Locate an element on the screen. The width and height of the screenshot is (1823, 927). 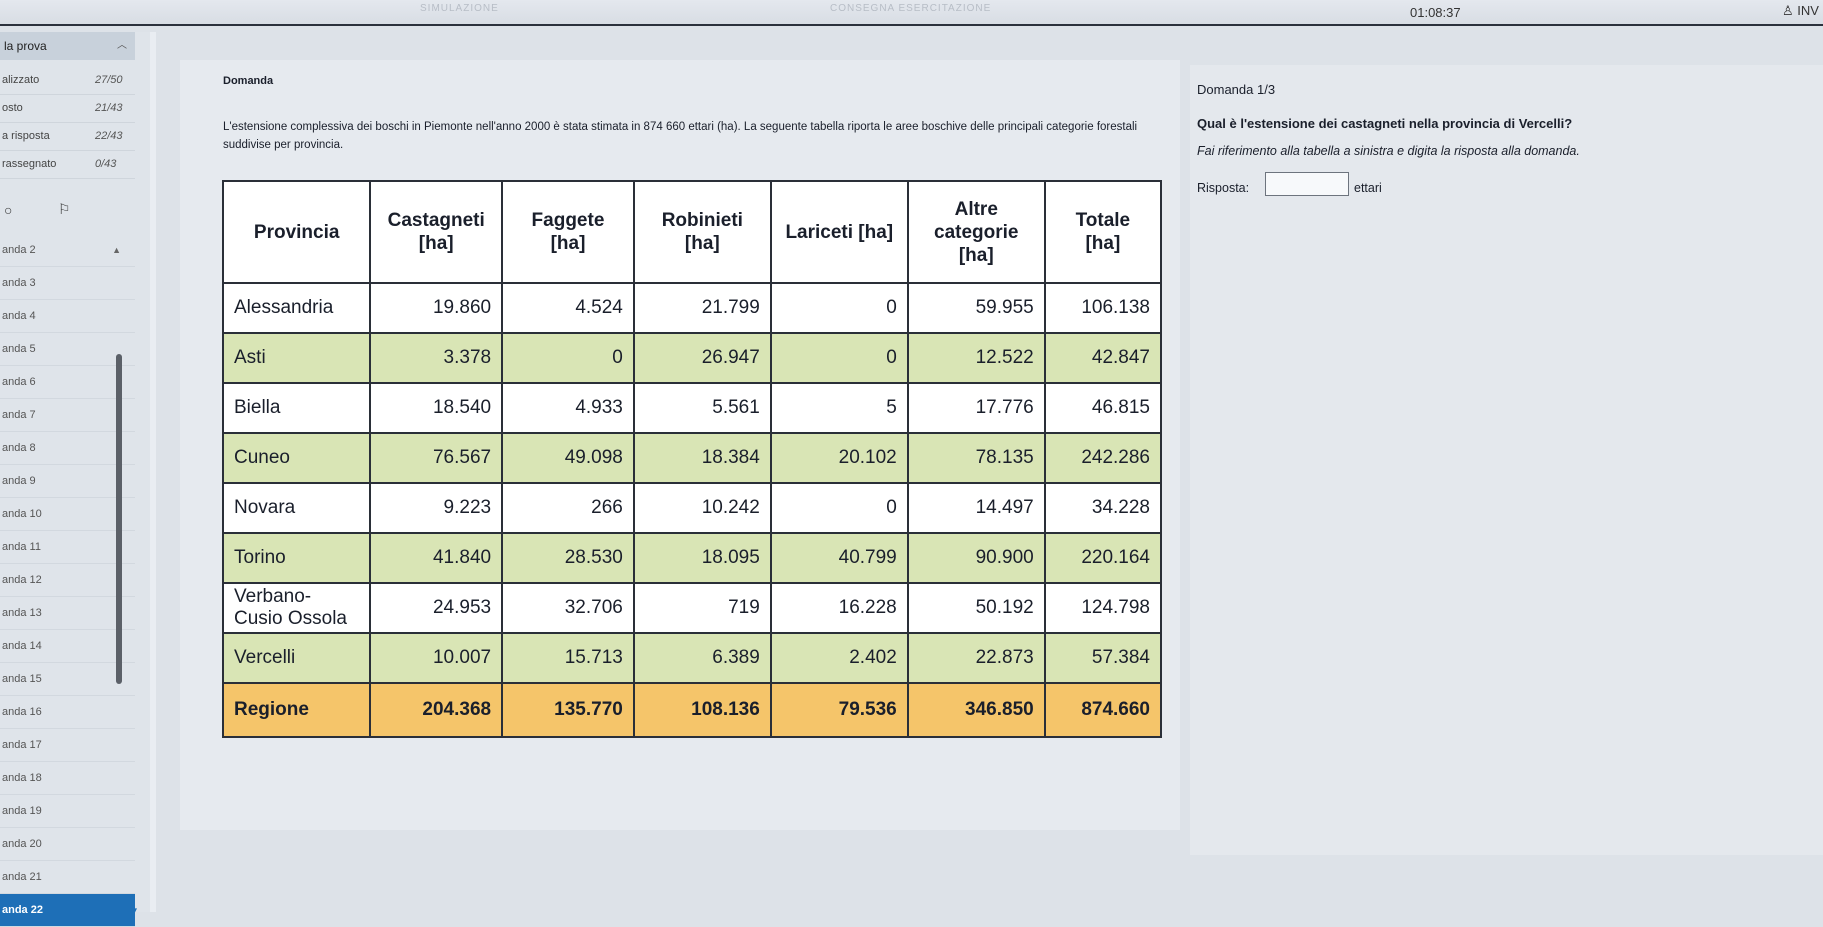
sidebar-question-label: anda 12 is located at coordinates (22, 580).